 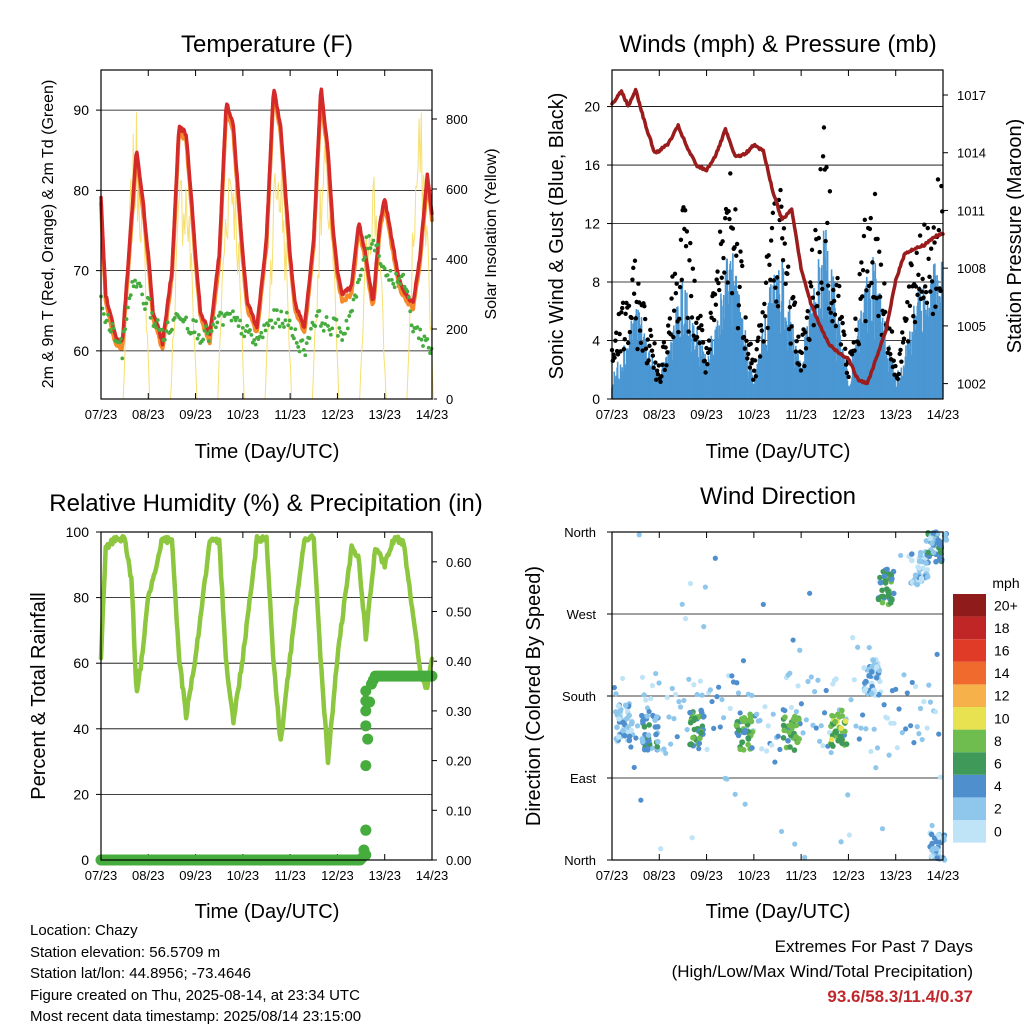 I want to click on direction-title: Wind Direction, so click(x=778, y=496).